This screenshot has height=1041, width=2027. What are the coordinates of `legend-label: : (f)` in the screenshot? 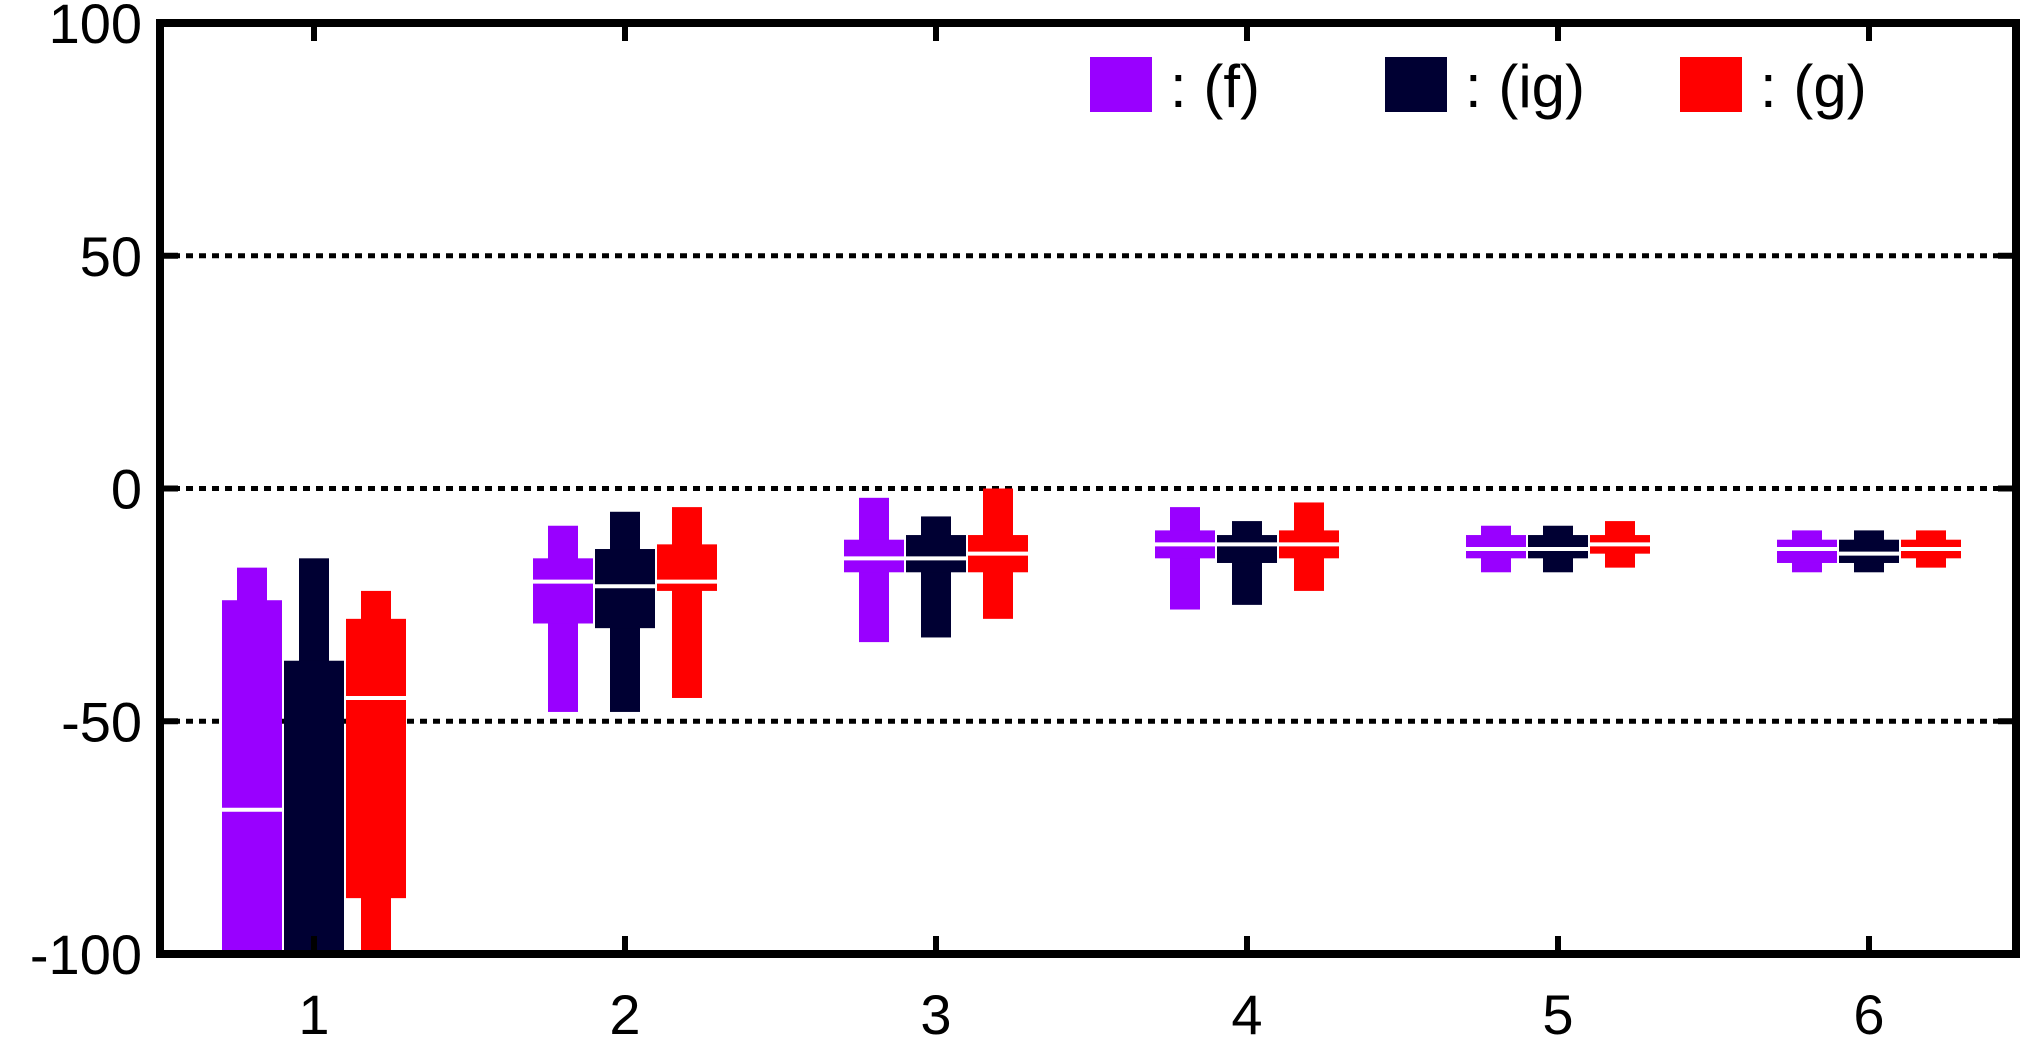 It's located at (1215, 86).